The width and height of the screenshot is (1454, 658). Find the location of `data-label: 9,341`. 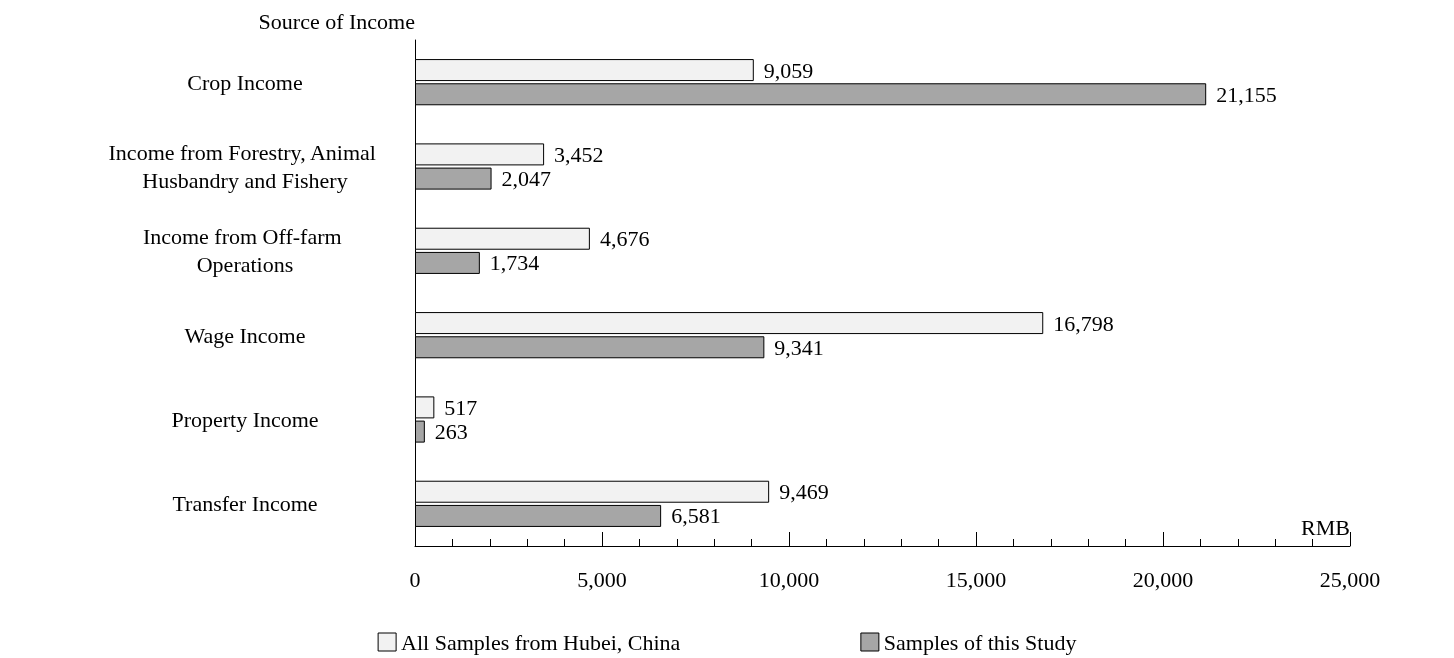

data-label: 9,341 is located at coordinates (799, 347).